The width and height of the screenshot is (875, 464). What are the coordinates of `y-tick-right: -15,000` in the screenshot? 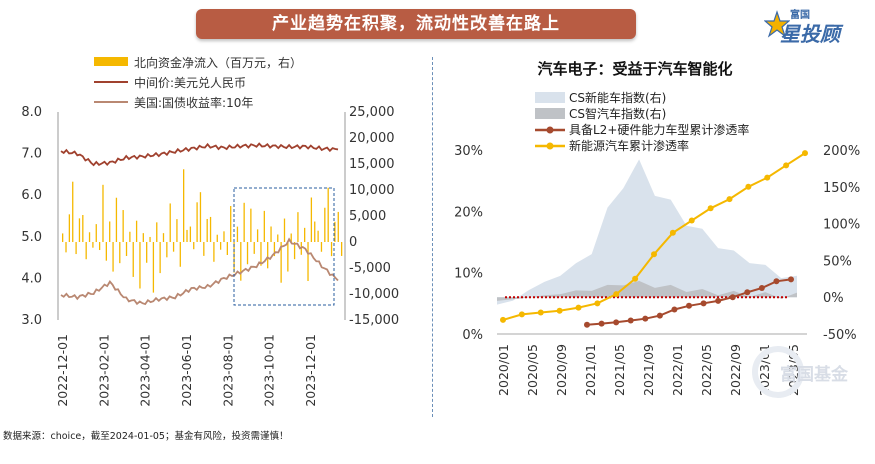 It's located at (374, 320).